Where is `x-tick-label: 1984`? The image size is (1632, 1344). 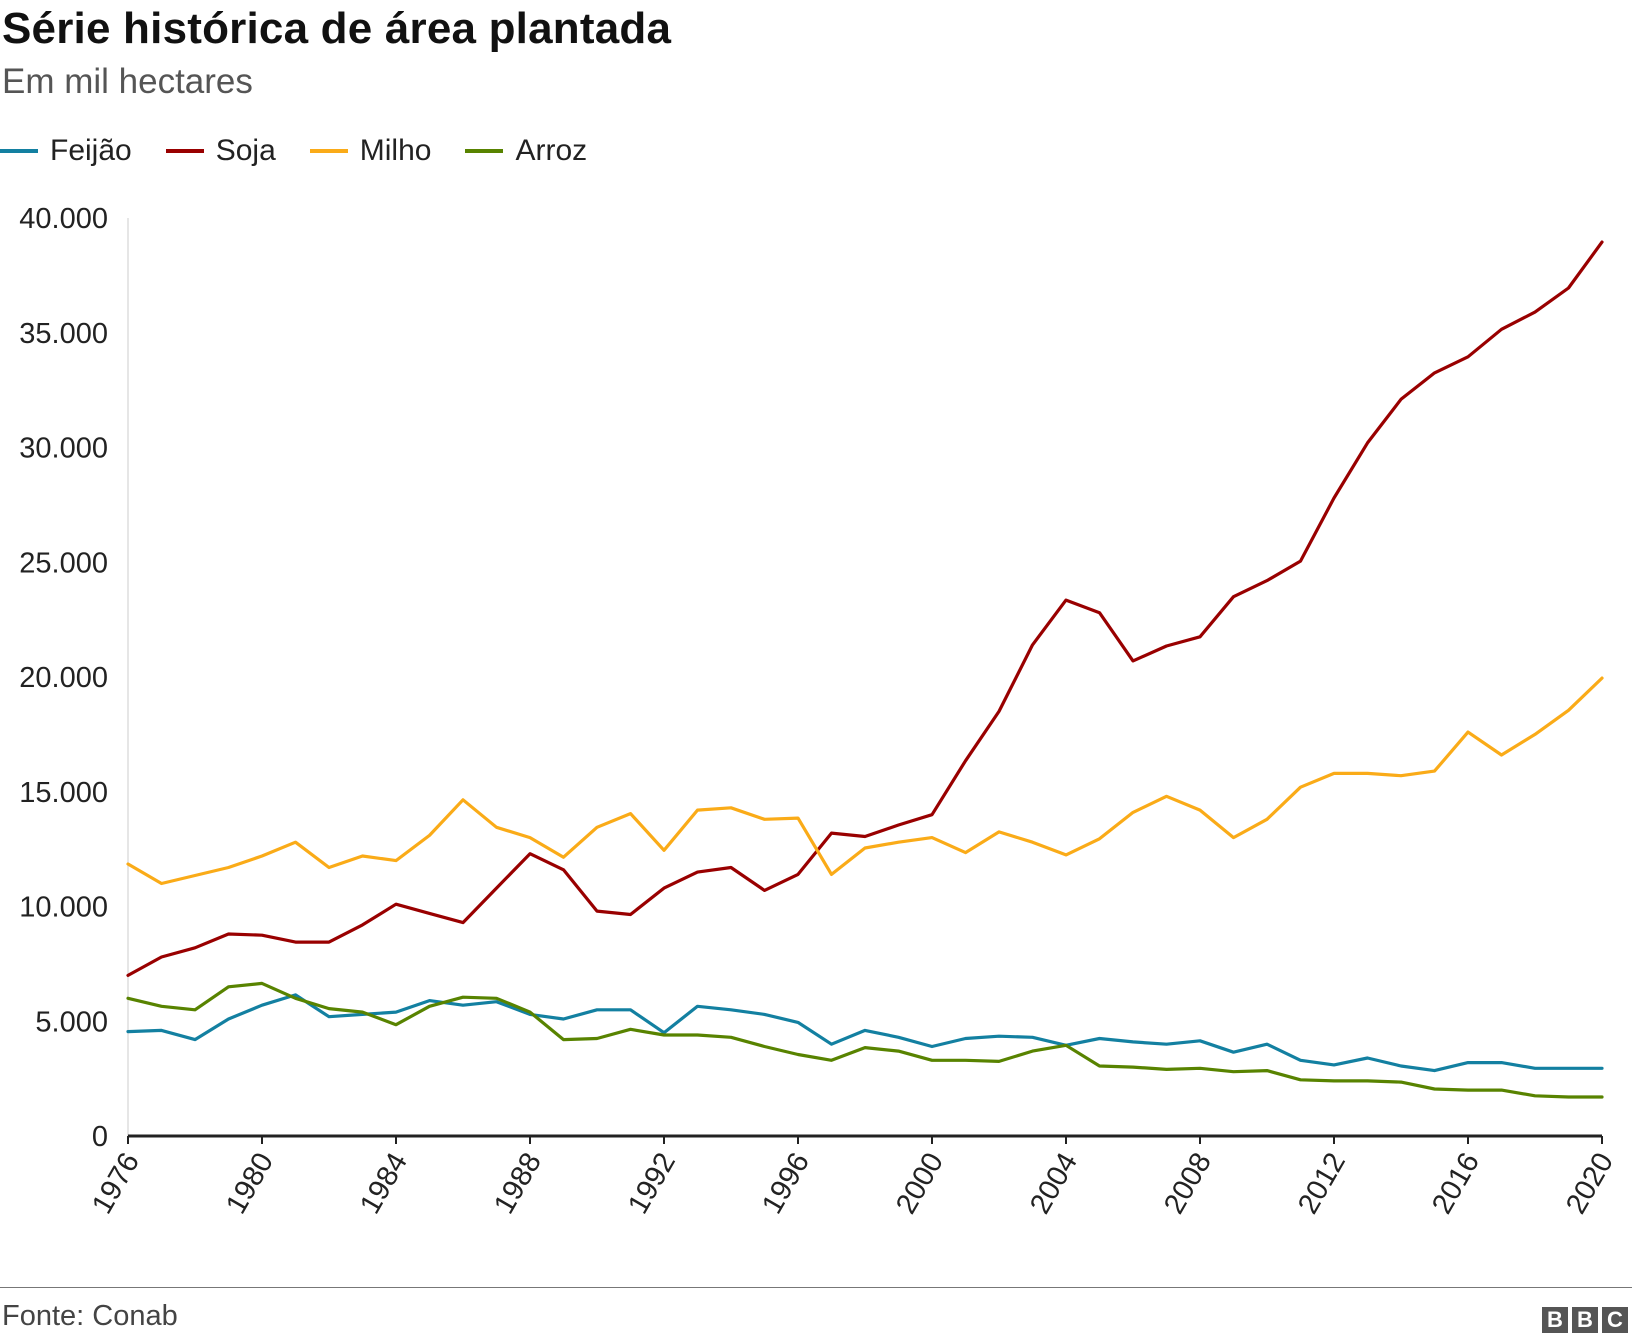
x-tick-label: 1984 is located at coordinates (384, 1184).